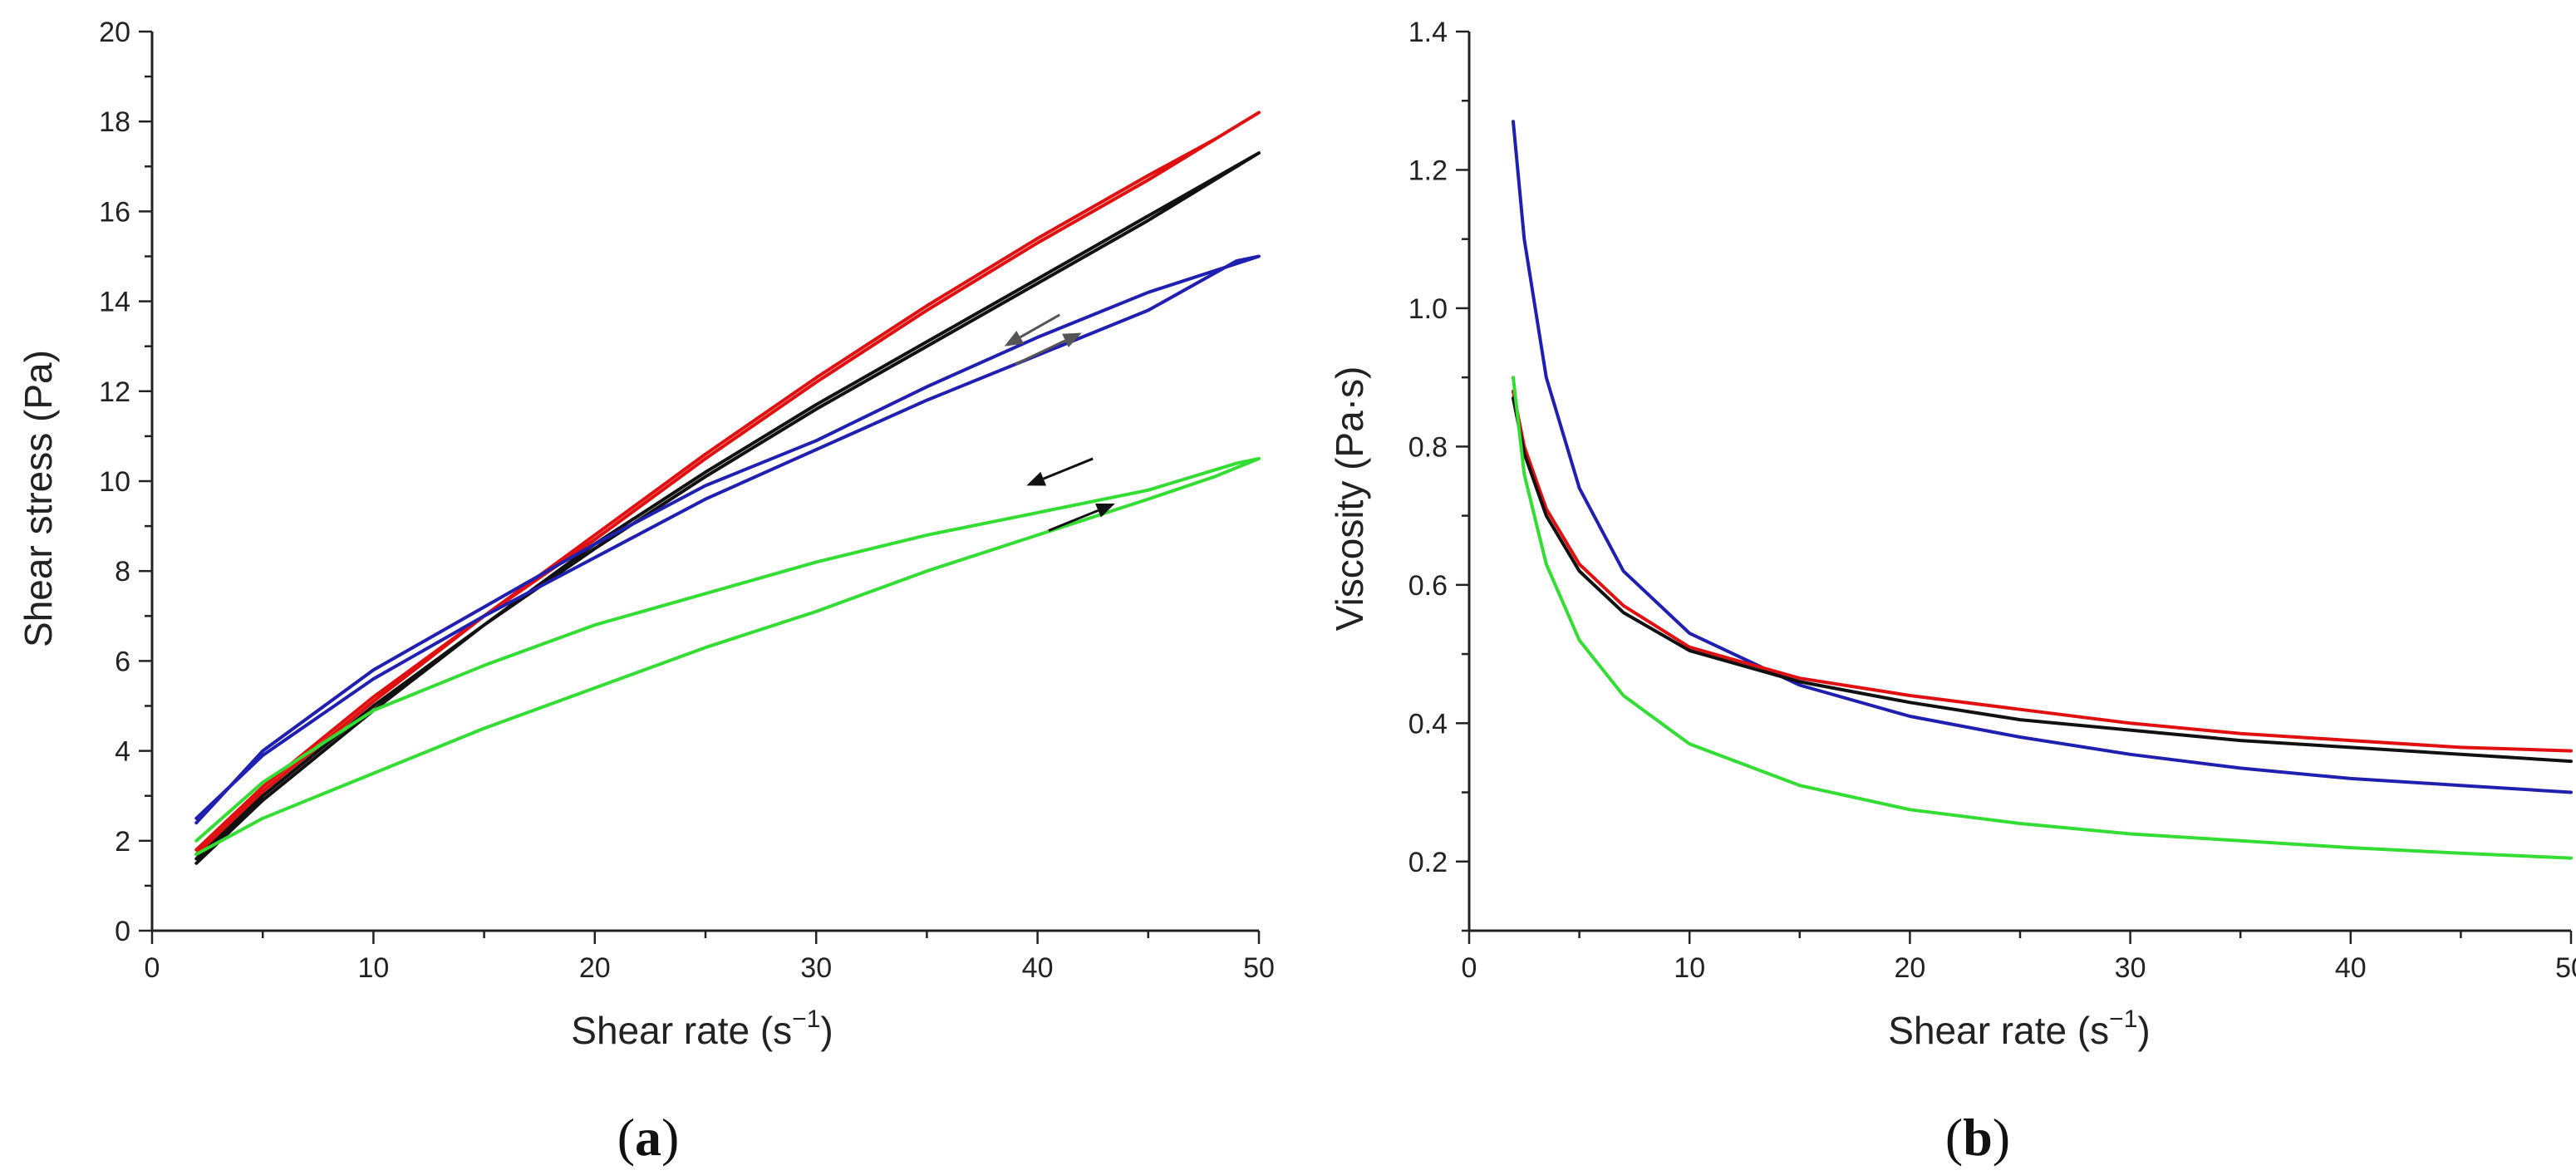  What do you see at coordinates (2019, 1028) in the screenshot?
I see `panel-b-x-axis-label: Shear rate (s−1)` at bounding box center [2019, 1028].